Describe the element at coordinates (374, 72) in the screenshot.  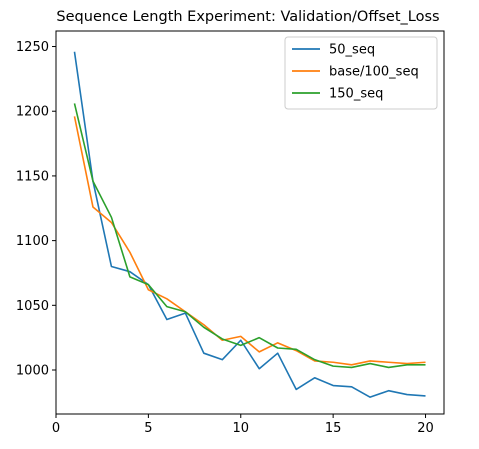
I see `legend-label-1: base/100_seq` at that location.